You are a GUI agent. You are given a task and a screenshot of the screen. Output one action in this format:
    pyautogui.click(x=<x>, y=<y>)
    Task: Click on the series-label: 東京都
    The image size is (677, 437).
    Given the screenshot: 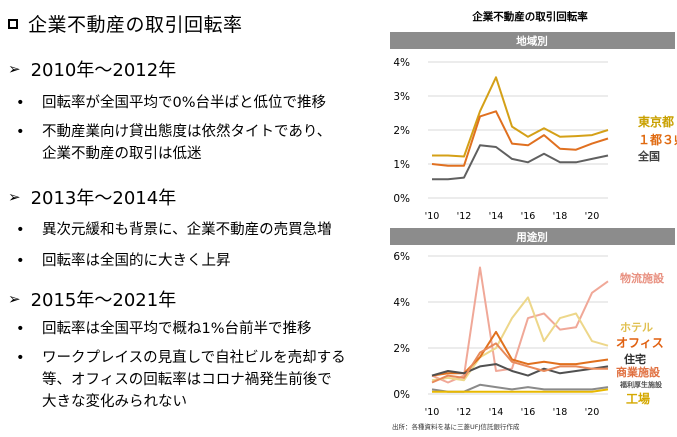 What is the action you would take?
    pyautogui.click(x=656, y=121)
    